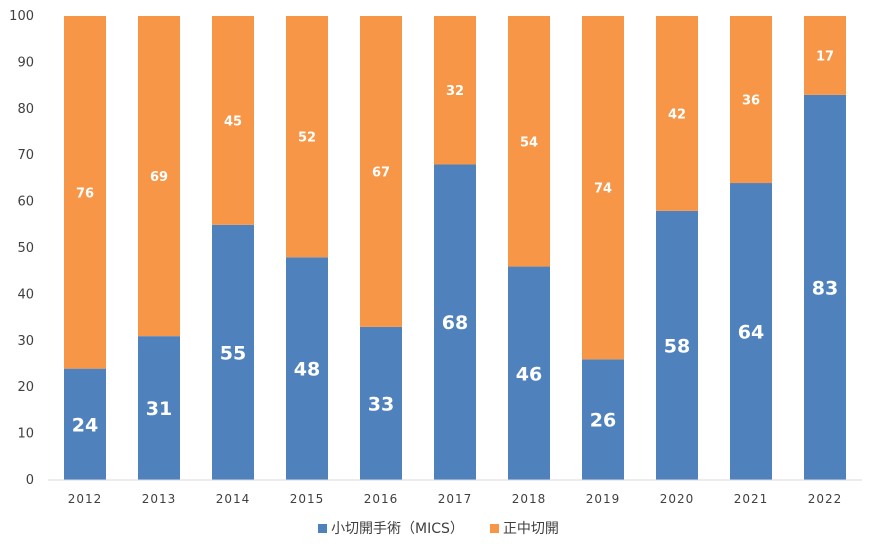  I want to click on y-tick-label: 50, so click(25, 248).